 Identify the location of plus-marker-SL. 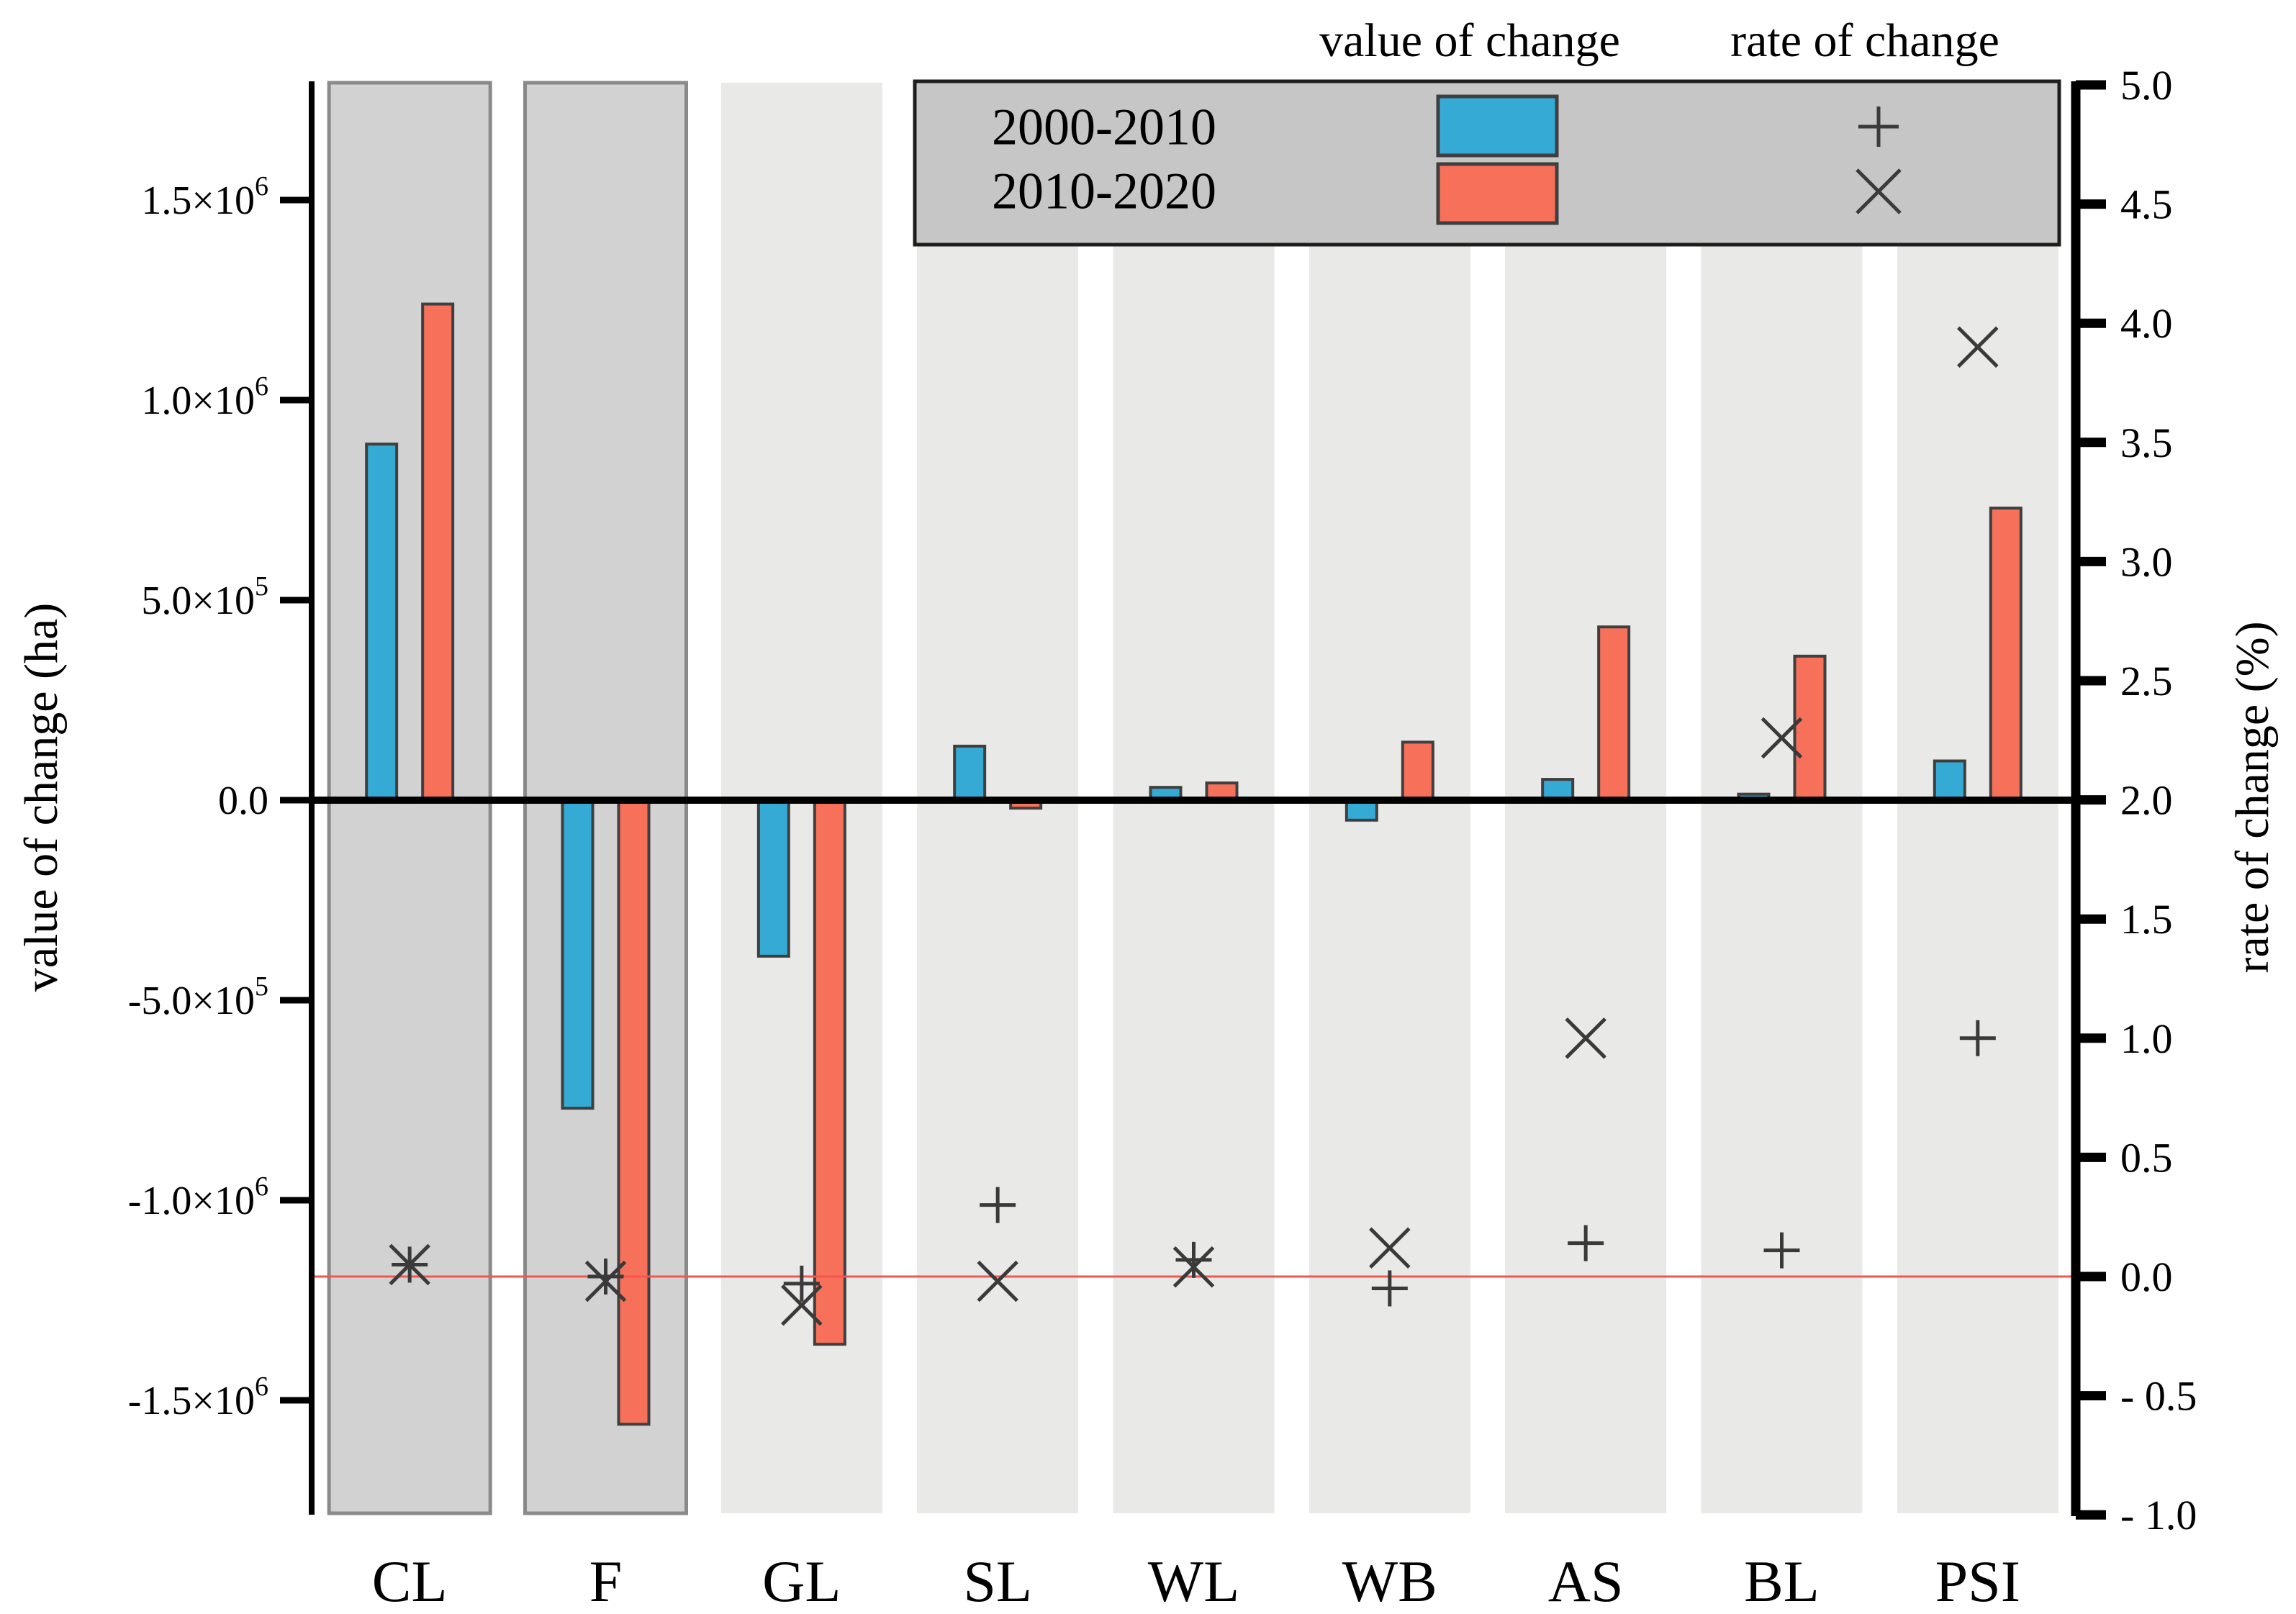
(998, 1205).